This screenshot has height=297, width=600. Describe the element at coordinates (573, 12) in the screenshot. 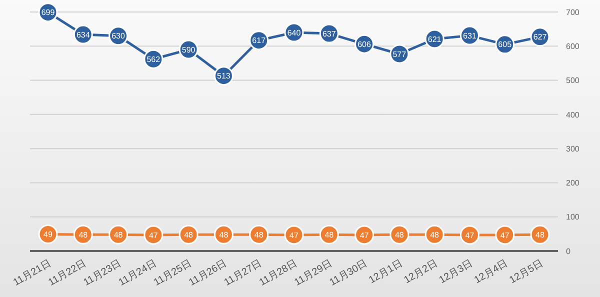

I see `y-tick-label: 700` at that location.